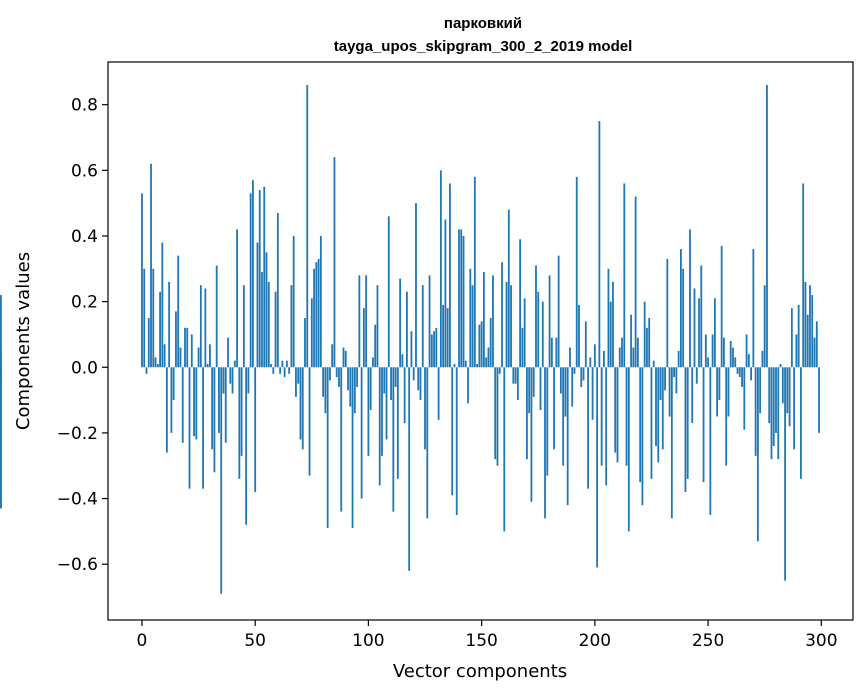 The image size is (867, 696). I want to click on x-tick-label: 0, so click(142, 641).